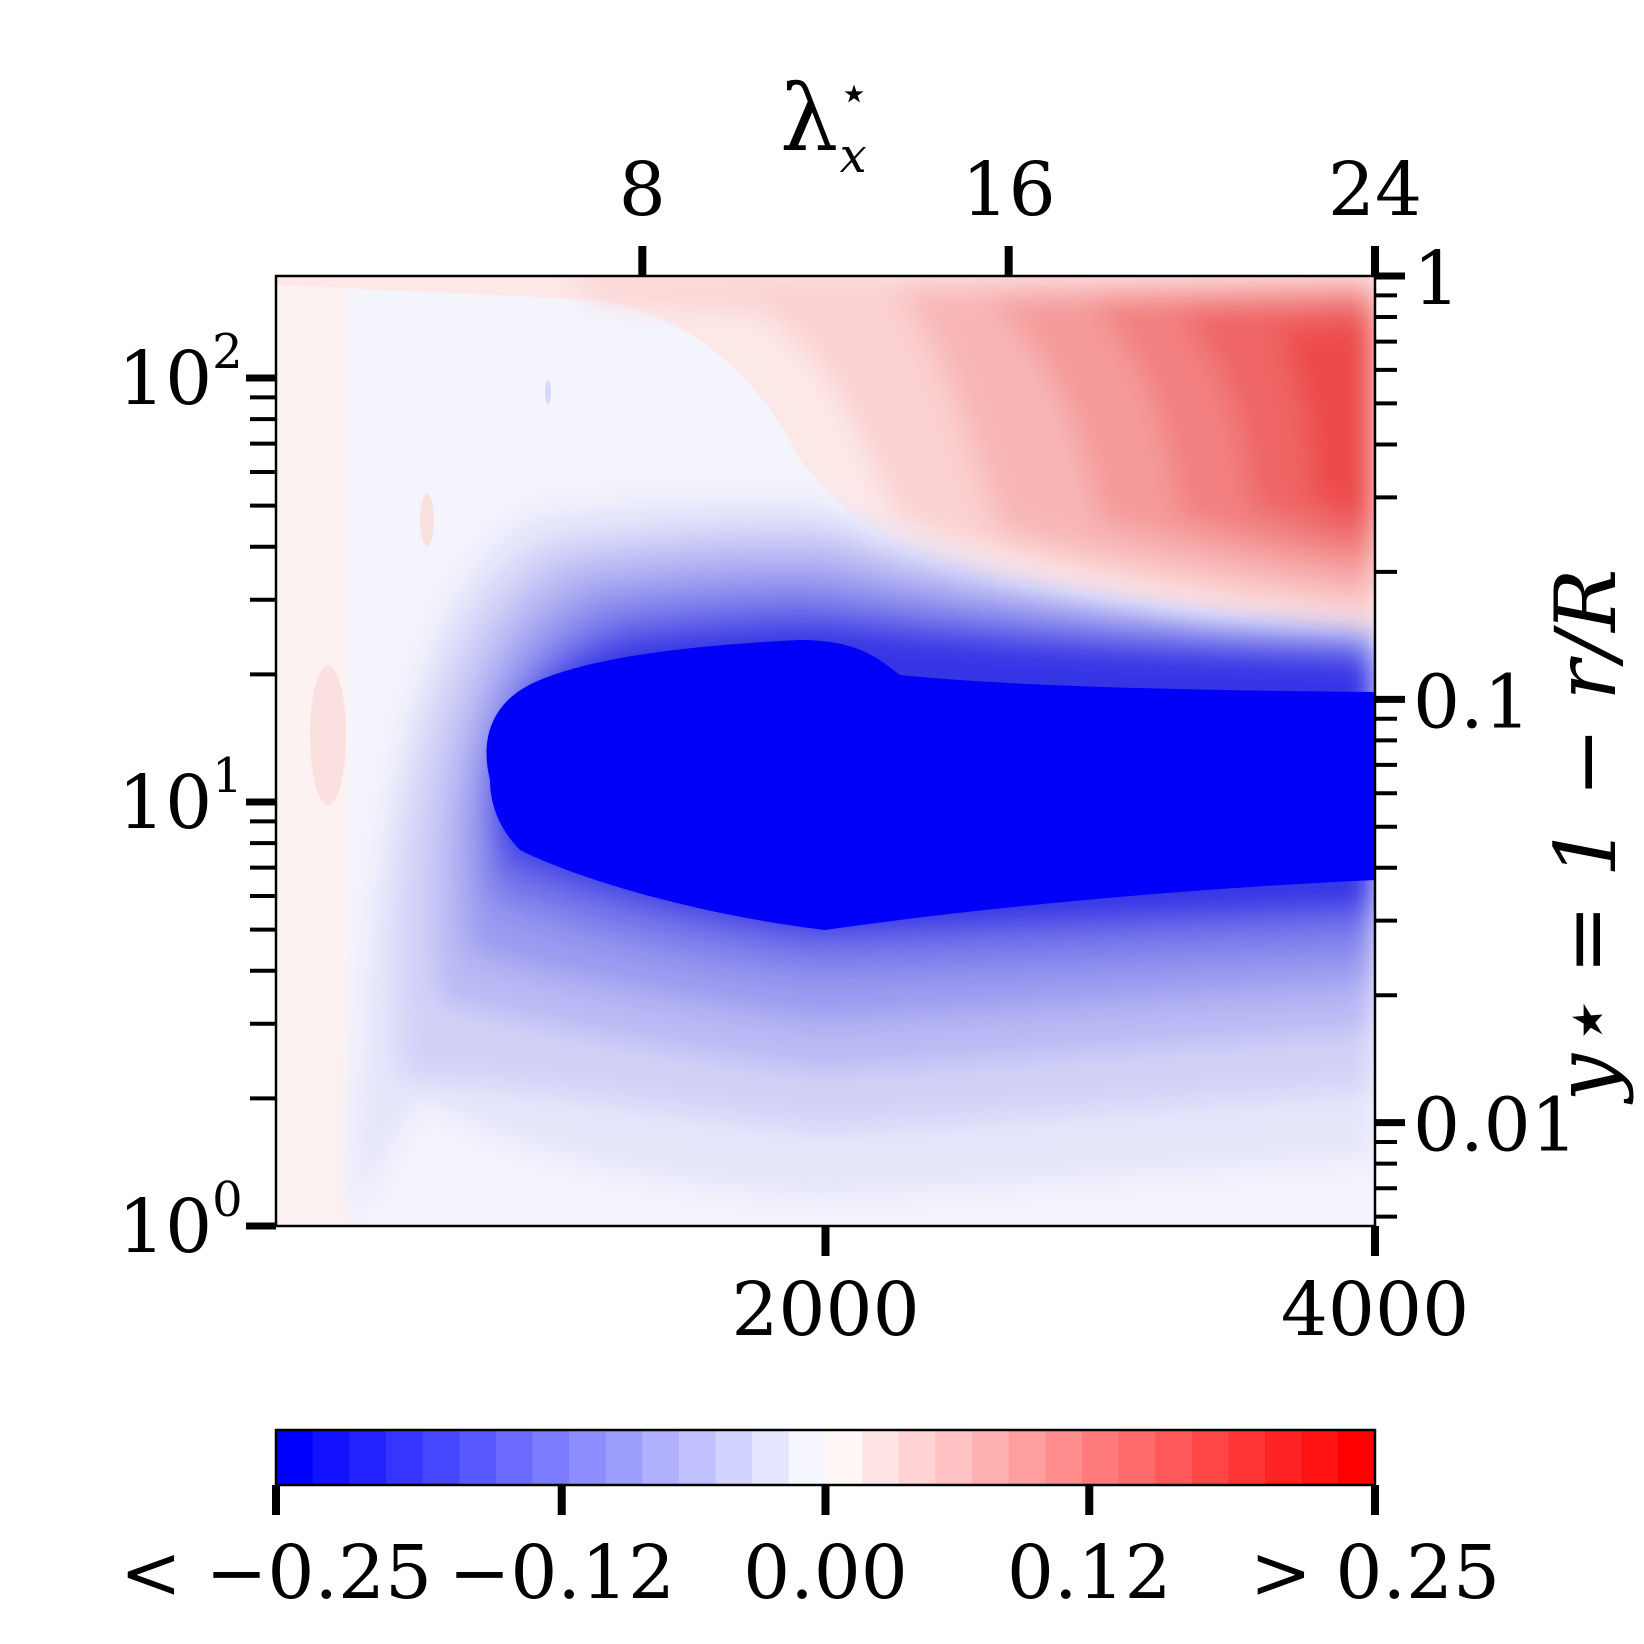 This screenshot has width=1644, height=1644. What do you see at coordinates (825, 1310) in the screenshot?
I see `bottom-tick-label: 2000` at bounding box center [825, 1310].